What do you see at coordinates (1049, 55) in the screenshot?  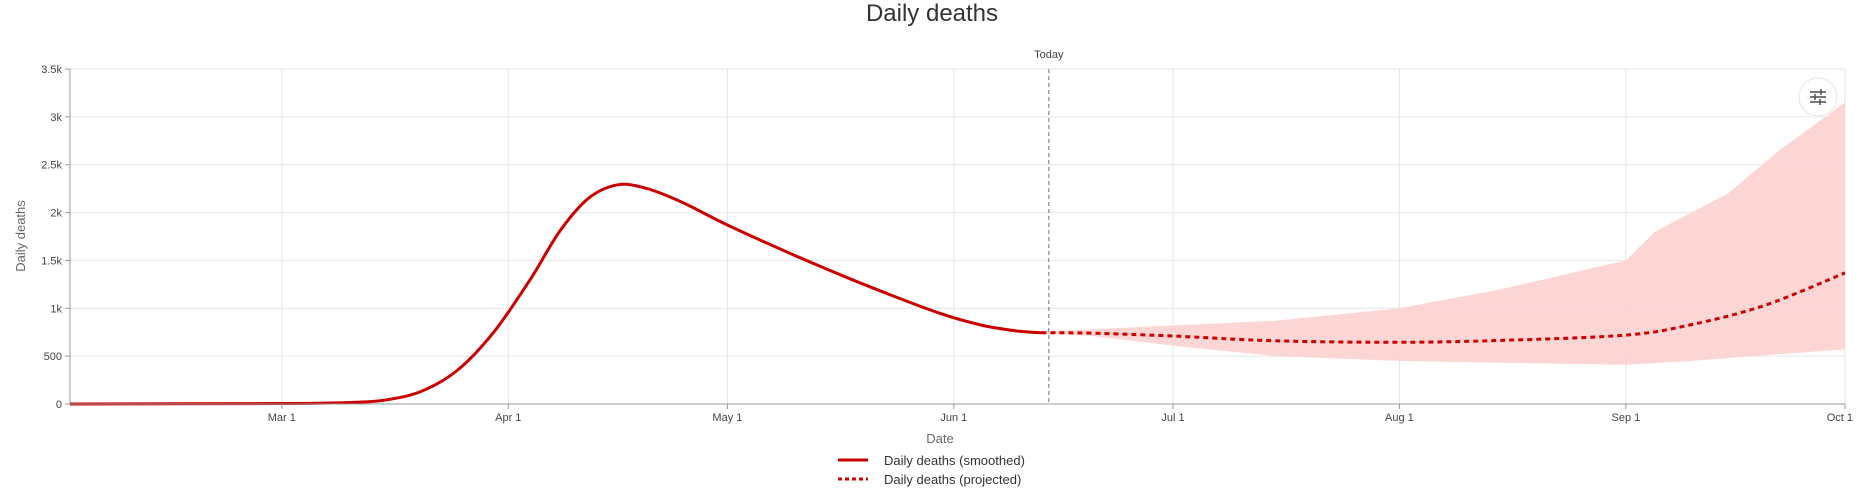 I see `today-label: Today` at bounding box center [1049, 55].